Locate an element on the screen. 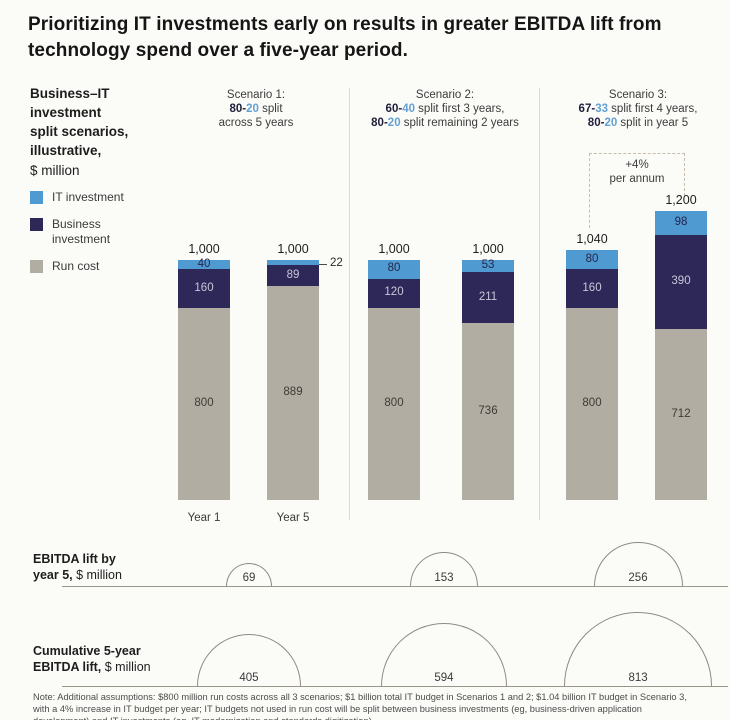 Image resolution: width=730 pixels, height=720 pixels. ebitda-year5-label: EBITDA lift by year 5, $ million is located at coordinates (77, 567).